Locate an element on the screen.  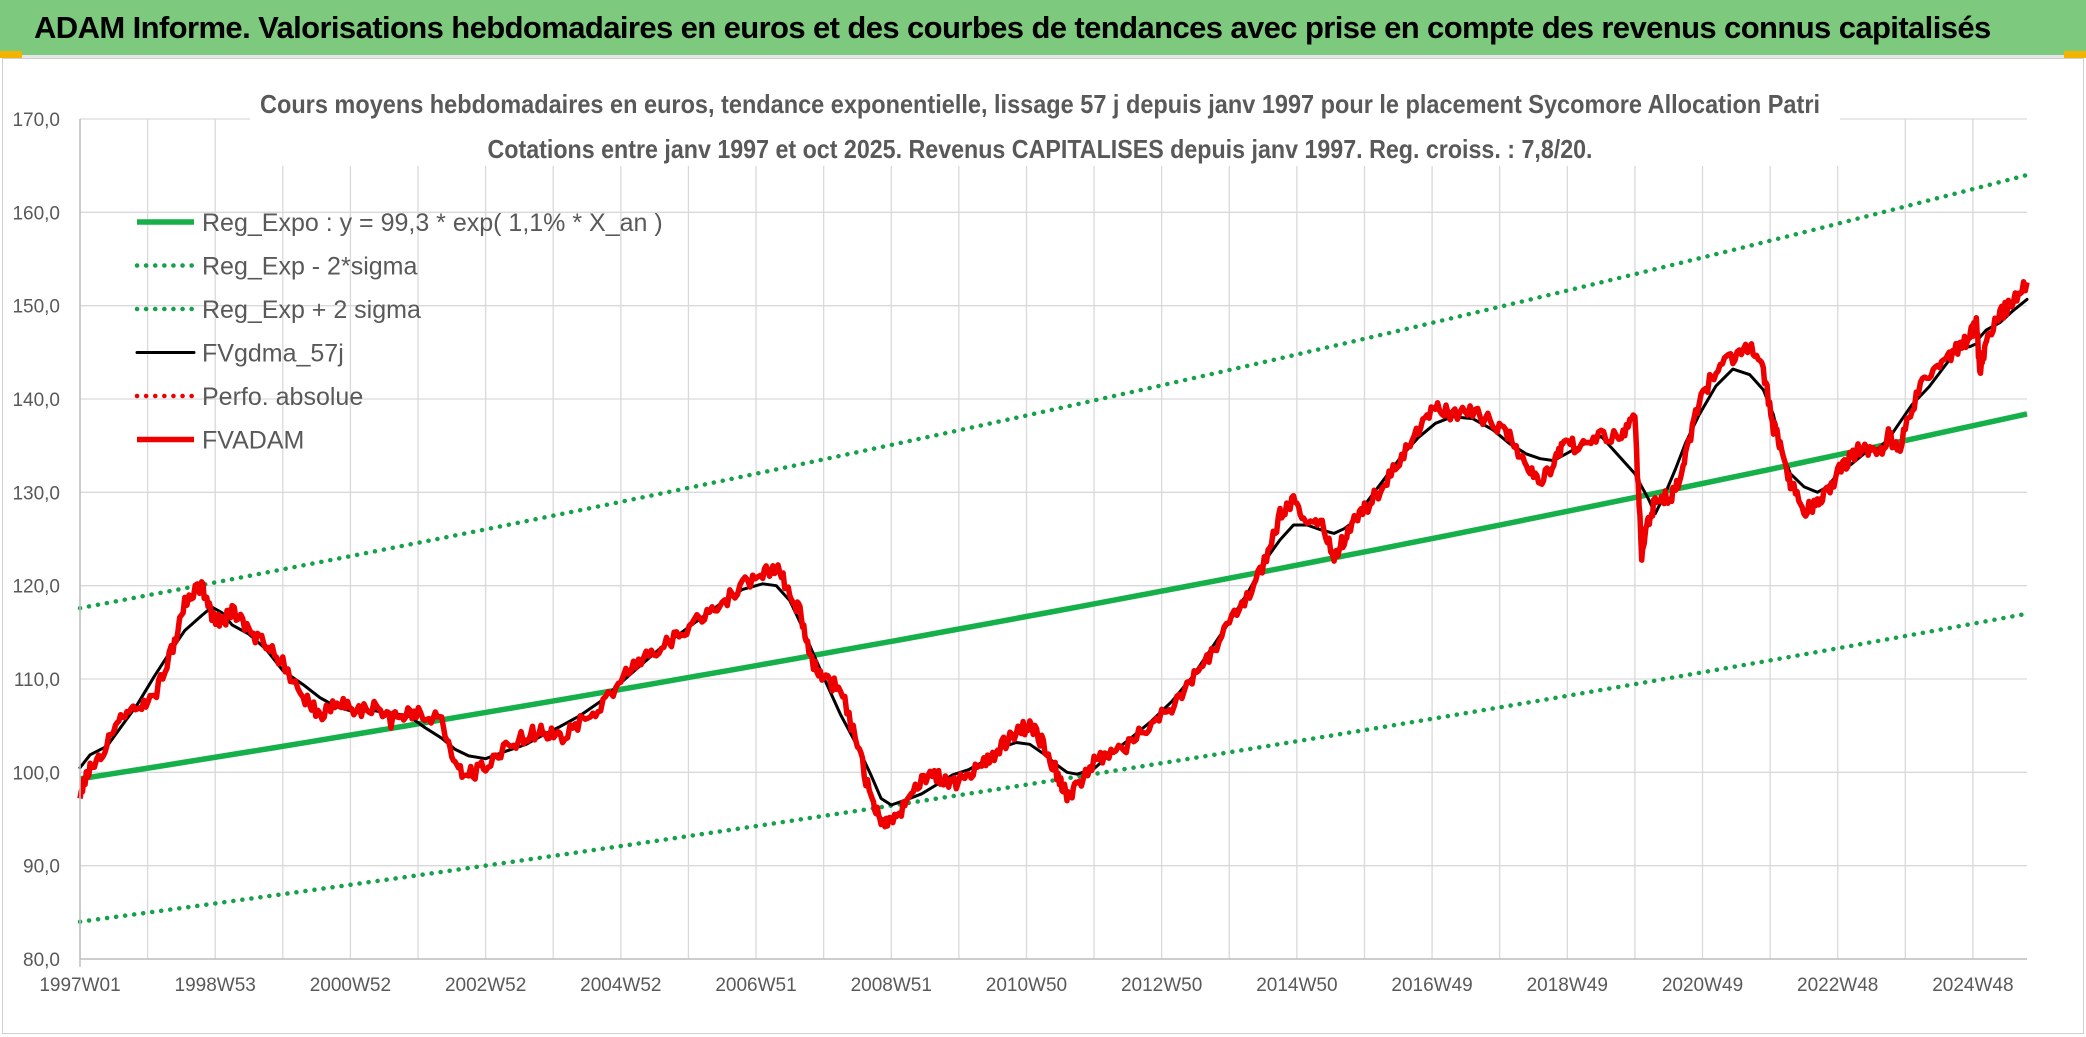
x-tick-label: 2024W48 is located at coordinates (1972, 985).